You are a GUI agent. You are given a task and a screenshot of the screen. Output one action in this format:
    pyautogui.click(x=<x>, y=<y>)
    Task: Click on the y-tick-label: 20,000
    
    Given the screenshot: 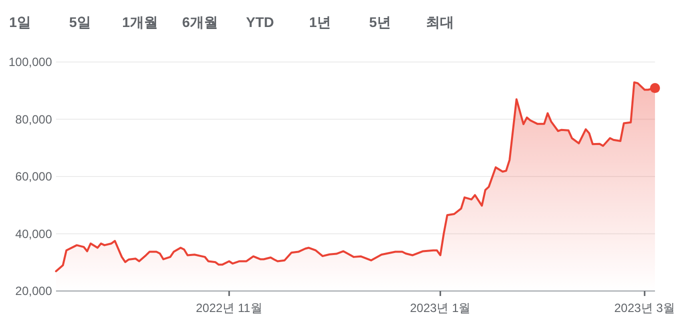 What is the action you would take?
    pyautogui.click(x=33, y=291)
    